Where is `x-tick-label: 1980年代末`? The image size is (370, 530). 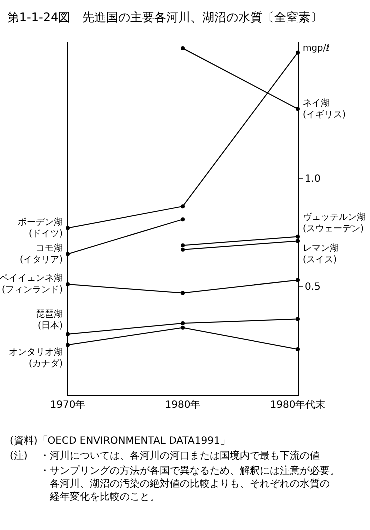
x-tick-label: 1980年代末 is located at coordinates (298, 405).